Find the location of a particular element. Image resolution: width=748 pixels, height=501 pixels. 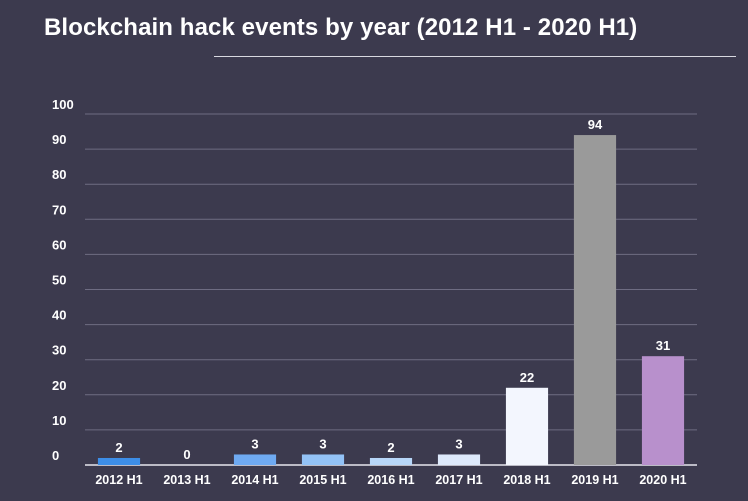

data-label: 94 is located at coordinates (595, 124).